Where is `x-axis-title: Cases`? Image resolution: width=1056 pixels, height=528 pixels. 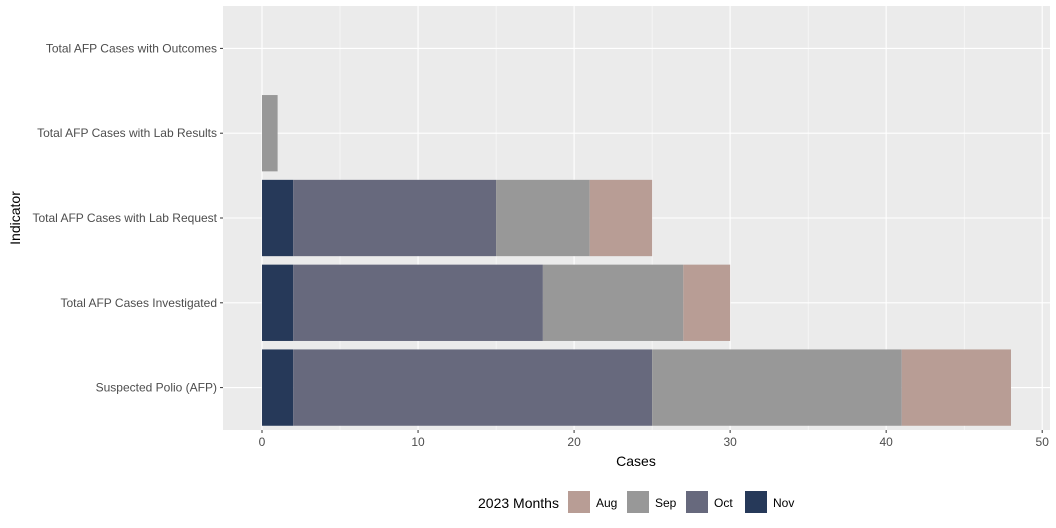 x-axis-title: Cases is located at coordinates (636, 461).